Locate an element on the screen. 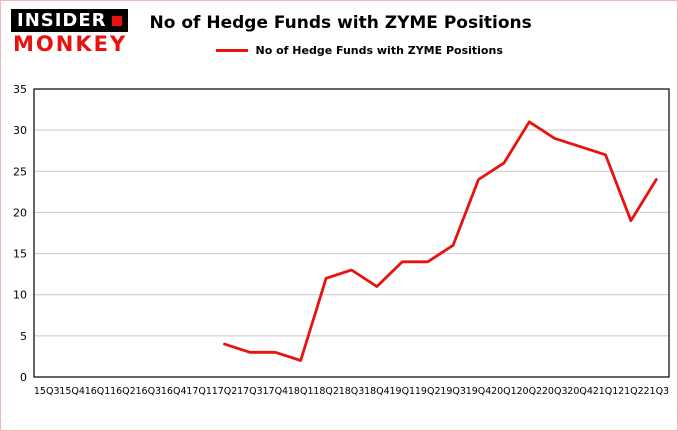 The height and width of the screenshot is (431, 678). logo-text-insider: INSIDER is located at coordinates (62, 20).